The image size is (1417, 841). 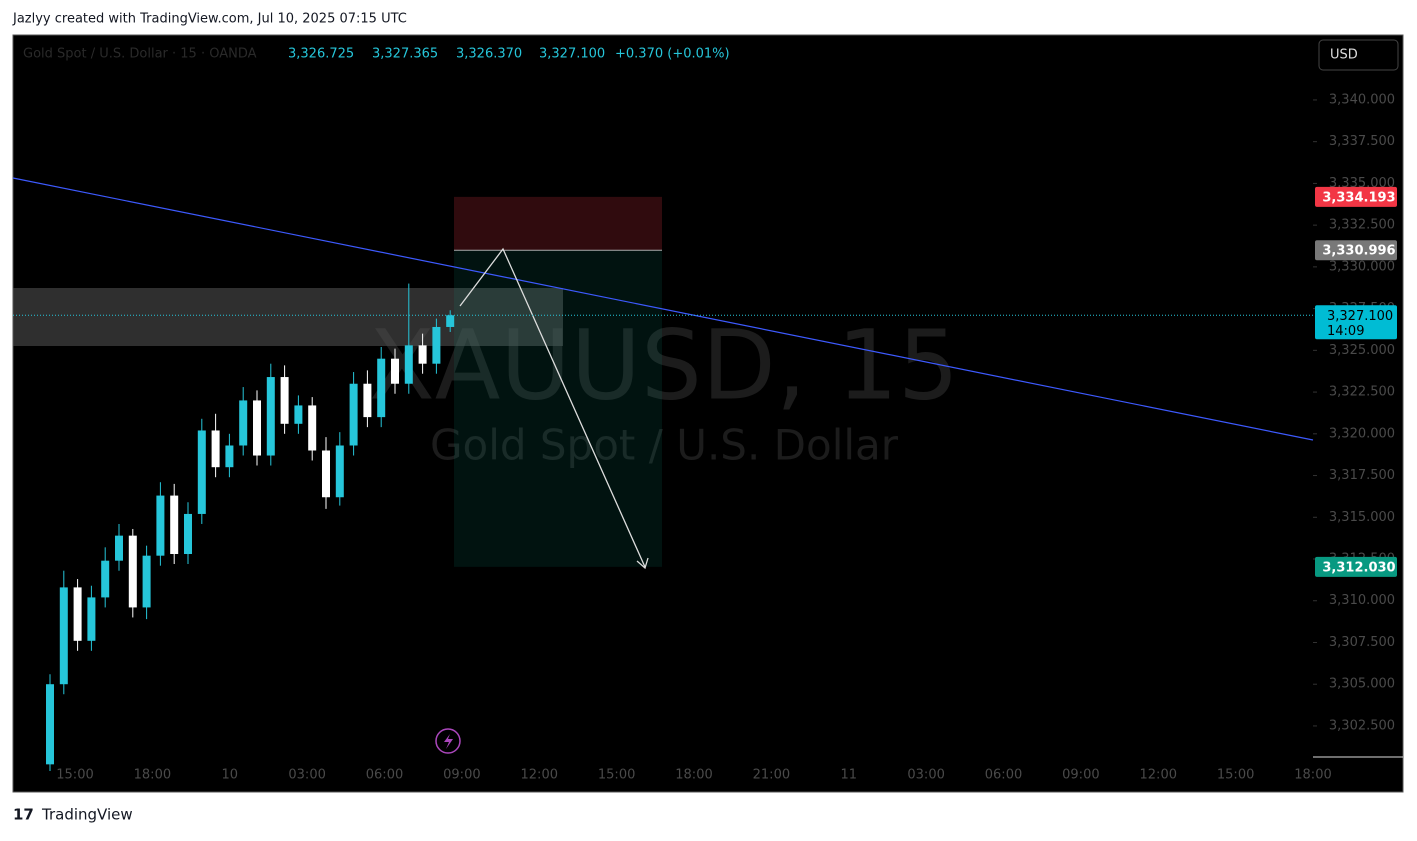 I want to click on y-tick-label: 3,337.500, so click(x=1362, y=141).